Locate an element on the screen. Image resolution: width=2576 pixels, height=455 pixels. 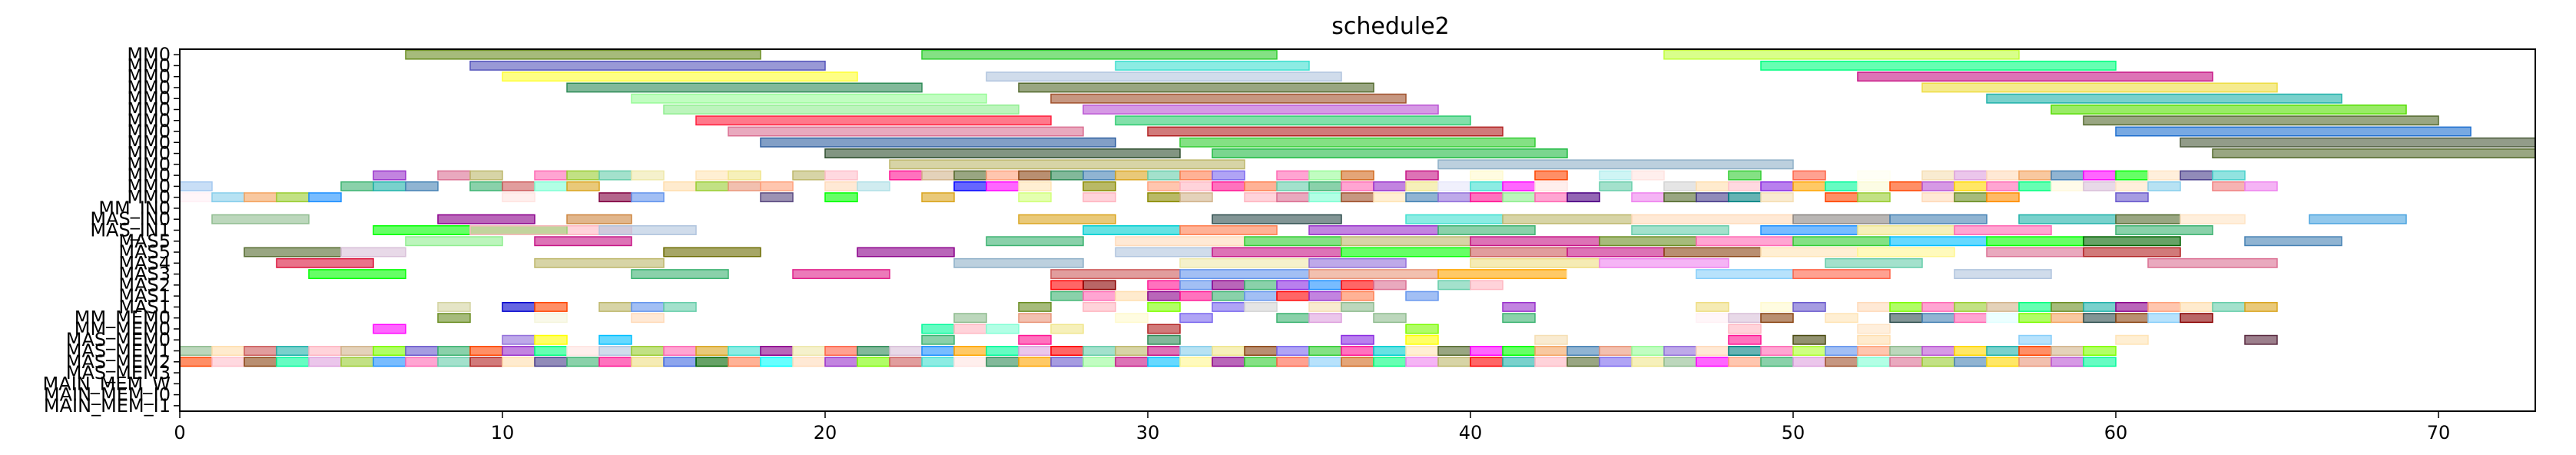
y-tick-label: MM_IN0 is located at coordinates (134, 208).